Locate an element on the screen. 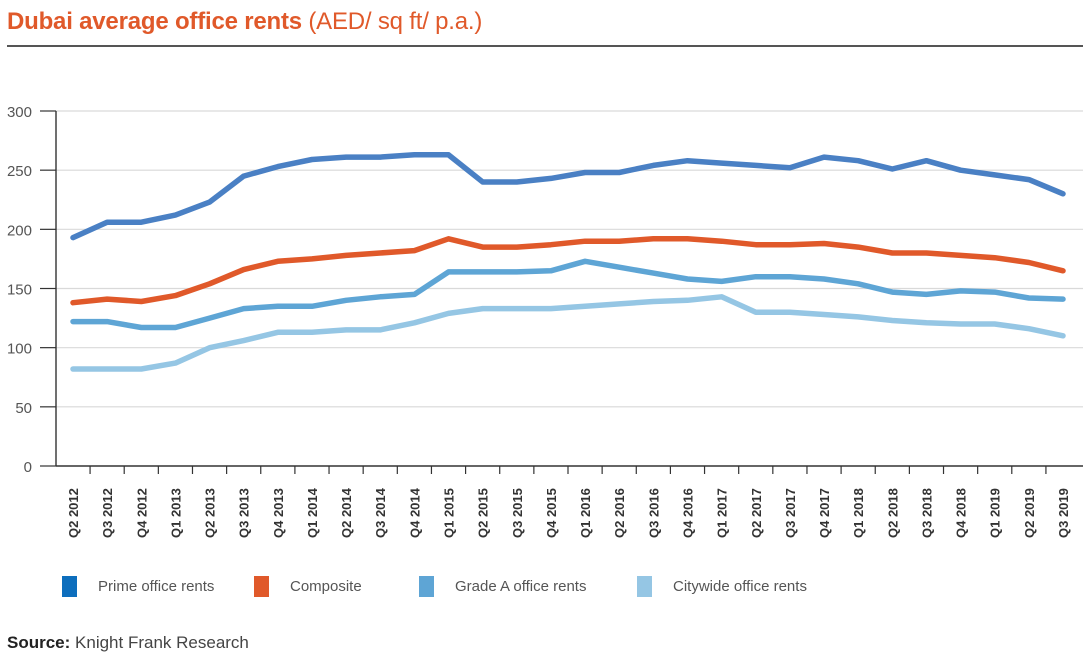 The height and width of the screenshot is (661, 1090). x-tick-label: Q3 2014 is located at coordinates (380, 512).